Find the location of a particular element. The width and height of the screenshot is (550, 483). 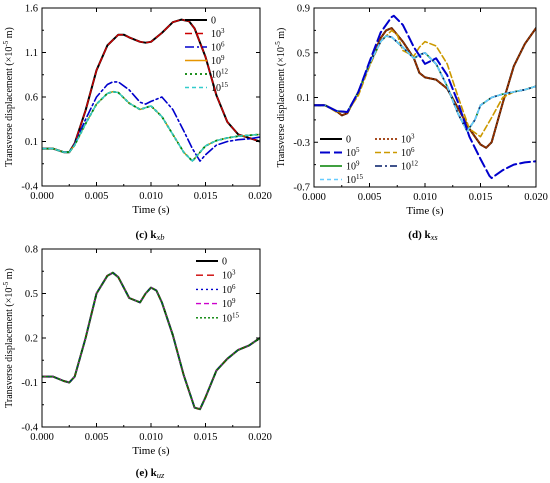

legend-label-exp: 5 is located at coordinates (358, 150).